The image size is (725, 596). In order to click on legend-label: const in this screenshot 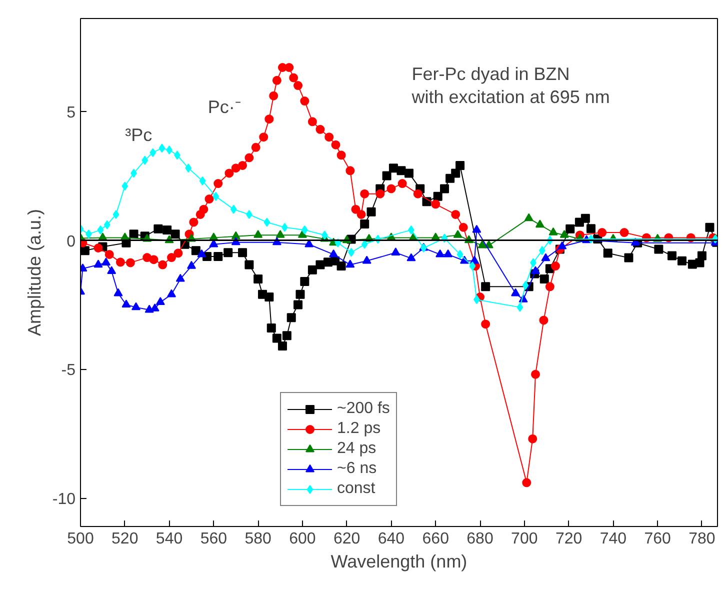, I will do `click(356, 489)`.